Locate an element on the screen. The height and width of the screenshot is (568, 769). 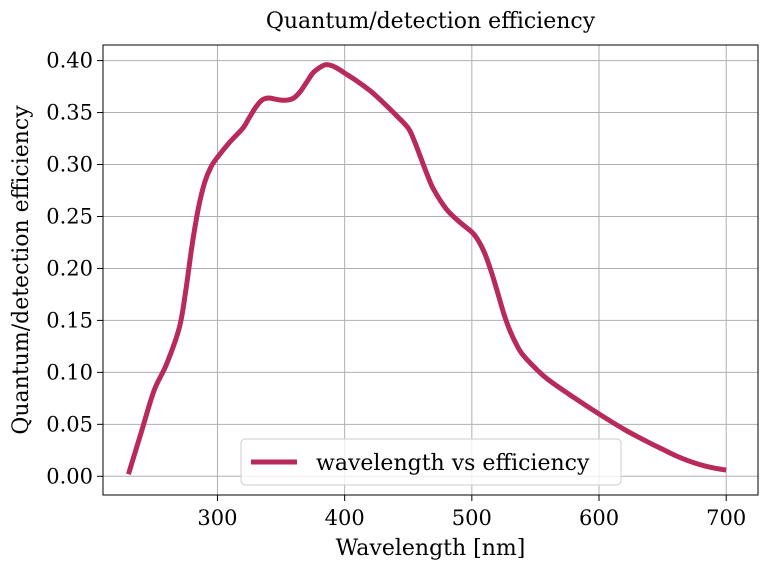
legend-label: wavelength vs efficiency is located at coordinates (453, 463).